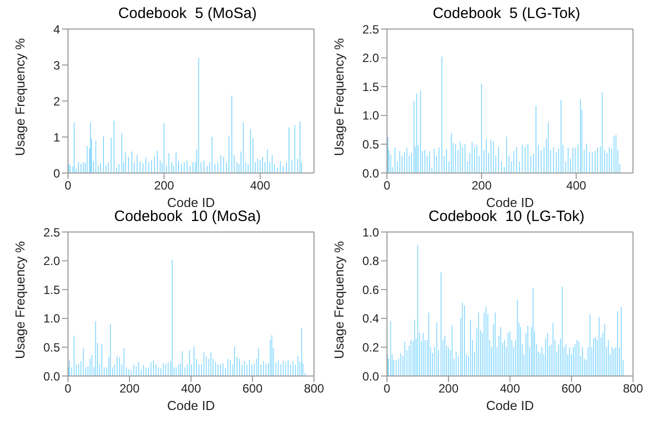 The height and width of the screenshot is (422, 654). I want to click on y-tick-label: 0.8, so click(371, 261).